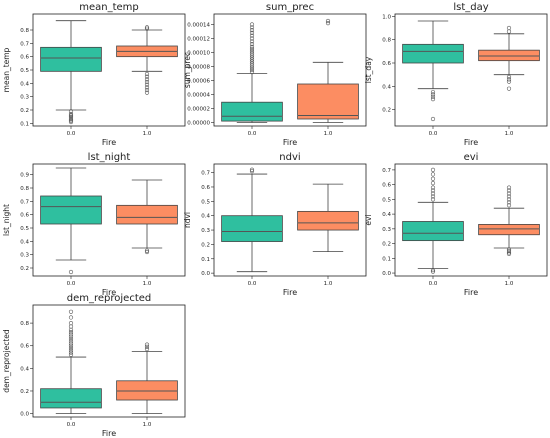  What do you see at coordinates (24, 242) in the screenshot?
I see `y-tick-label: 0.4` at bounding box center [24, 242].